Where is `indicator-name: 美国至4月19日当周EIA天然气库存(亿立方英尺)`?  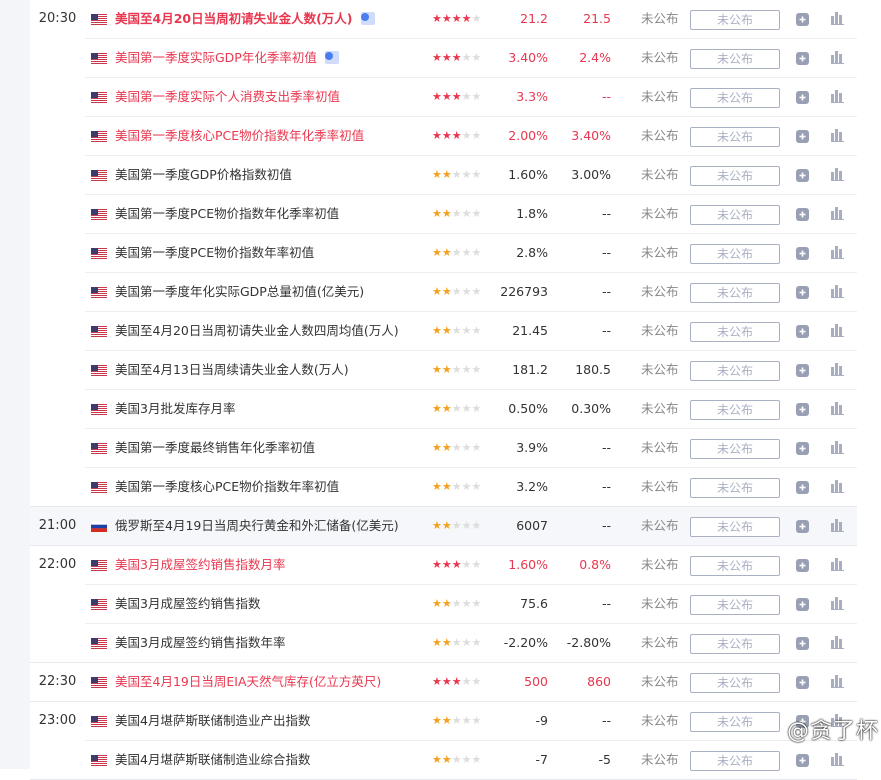
indicator-name: 美国至4月19日当周EIA天然气库存(亿立方英尺) is located at coordinates (248, 681).